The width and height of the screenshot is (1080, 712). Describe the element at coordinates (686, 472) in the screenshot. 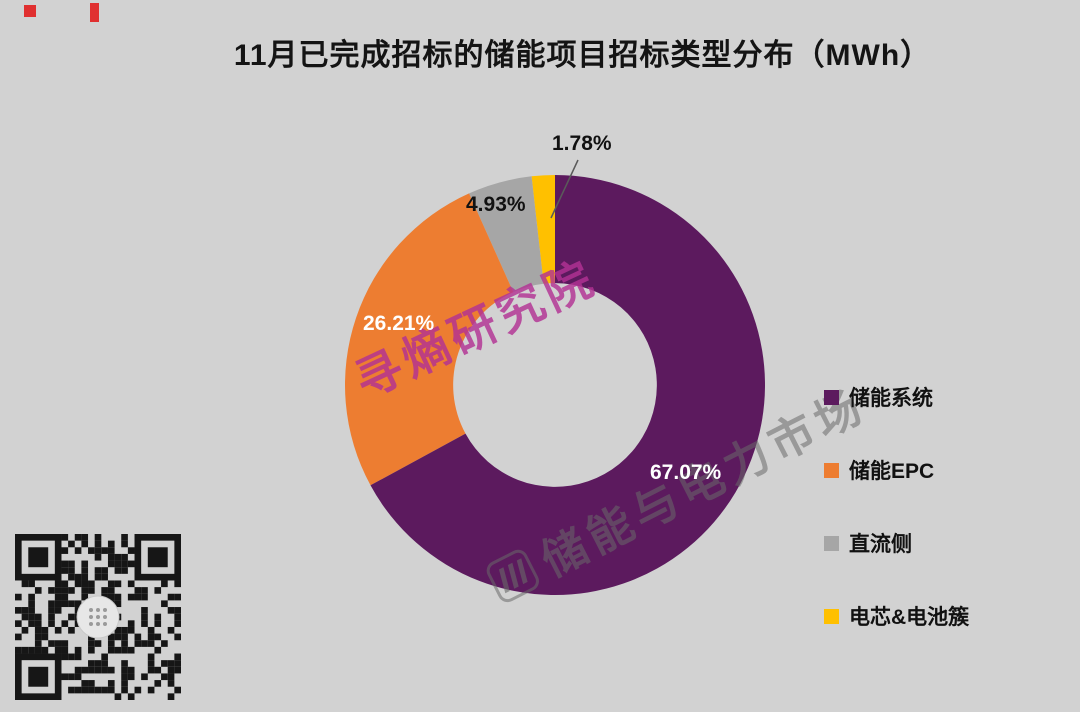

I see `data-label-storage-system: 67.07%` at that location.